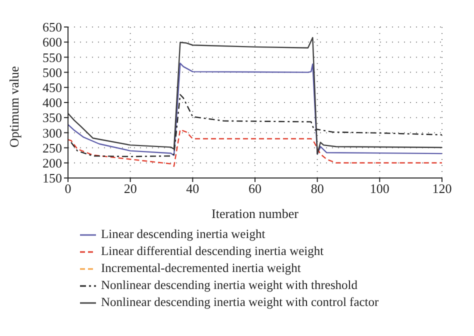  I want to click on x-tick-label: 120, so click(442, 188).